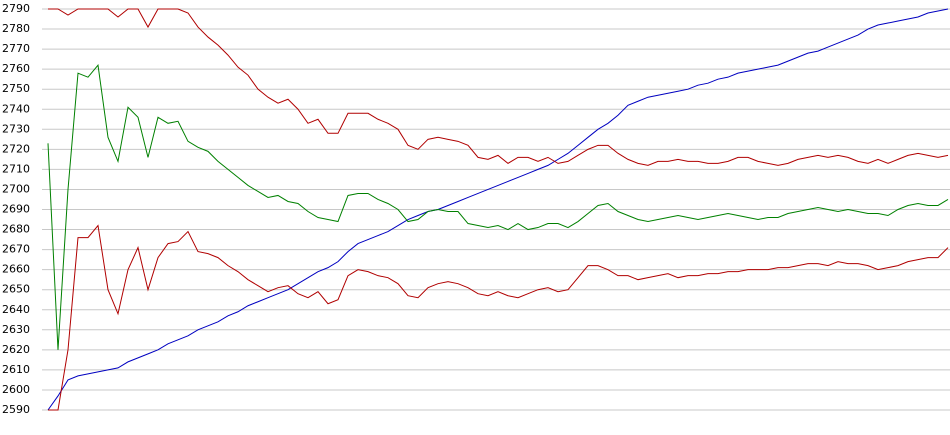 This screenshot has height=435, width=950. What do you see at coordinates (16, 249) in the screenshot?
I see `y-tick-label: 2670` at bounding box center [16, 249].